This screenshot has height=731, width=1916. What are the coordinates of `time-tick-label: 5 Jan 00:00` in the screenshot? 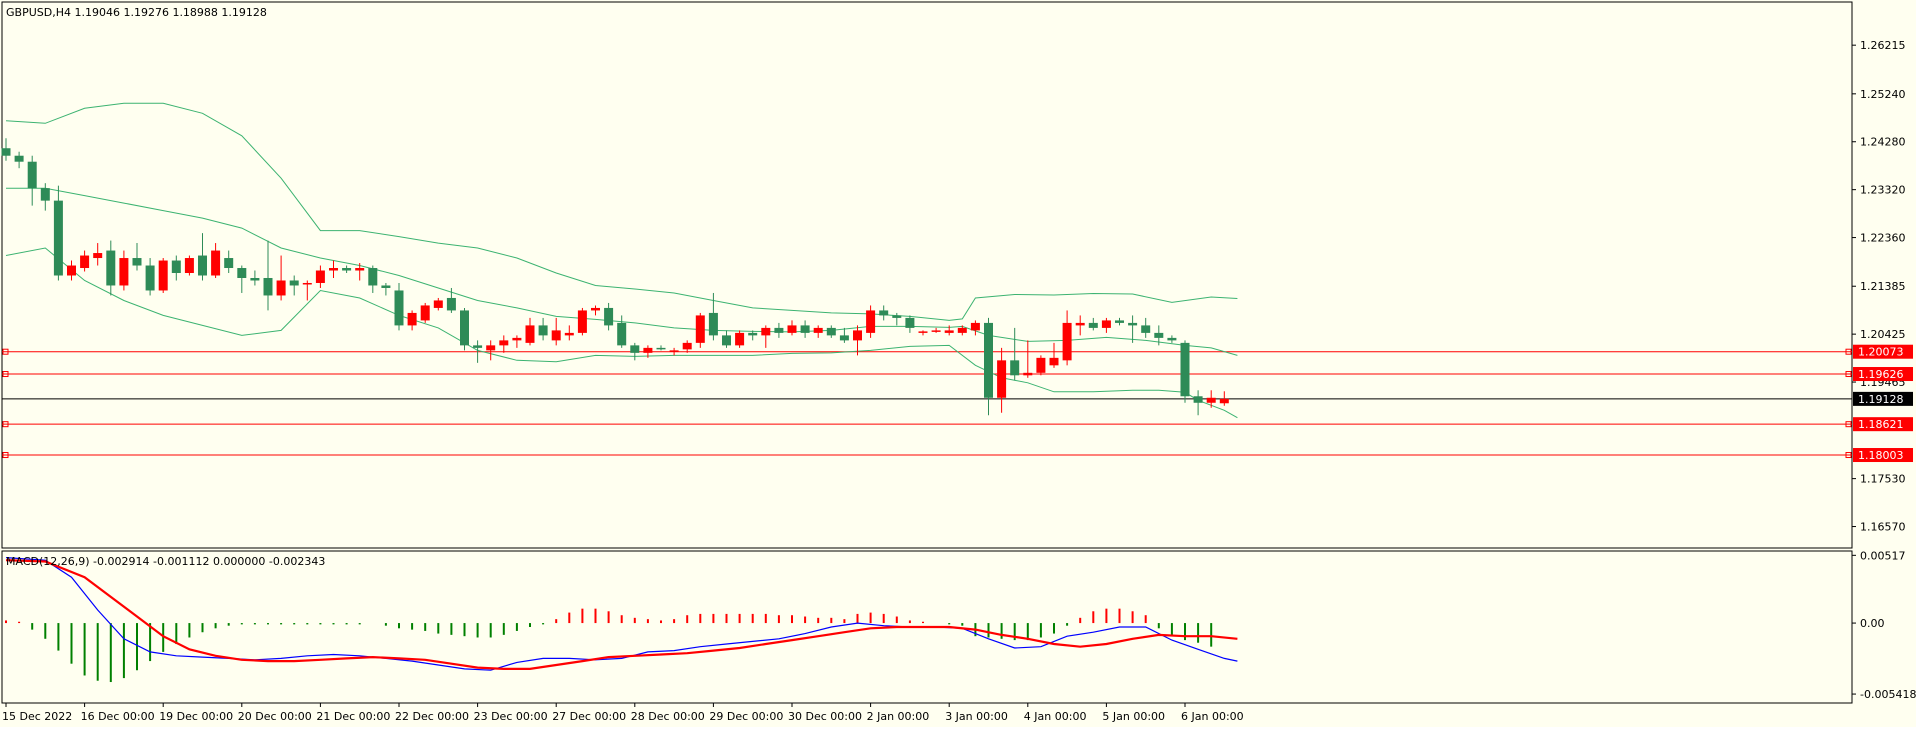 It's located at (1133, 716).